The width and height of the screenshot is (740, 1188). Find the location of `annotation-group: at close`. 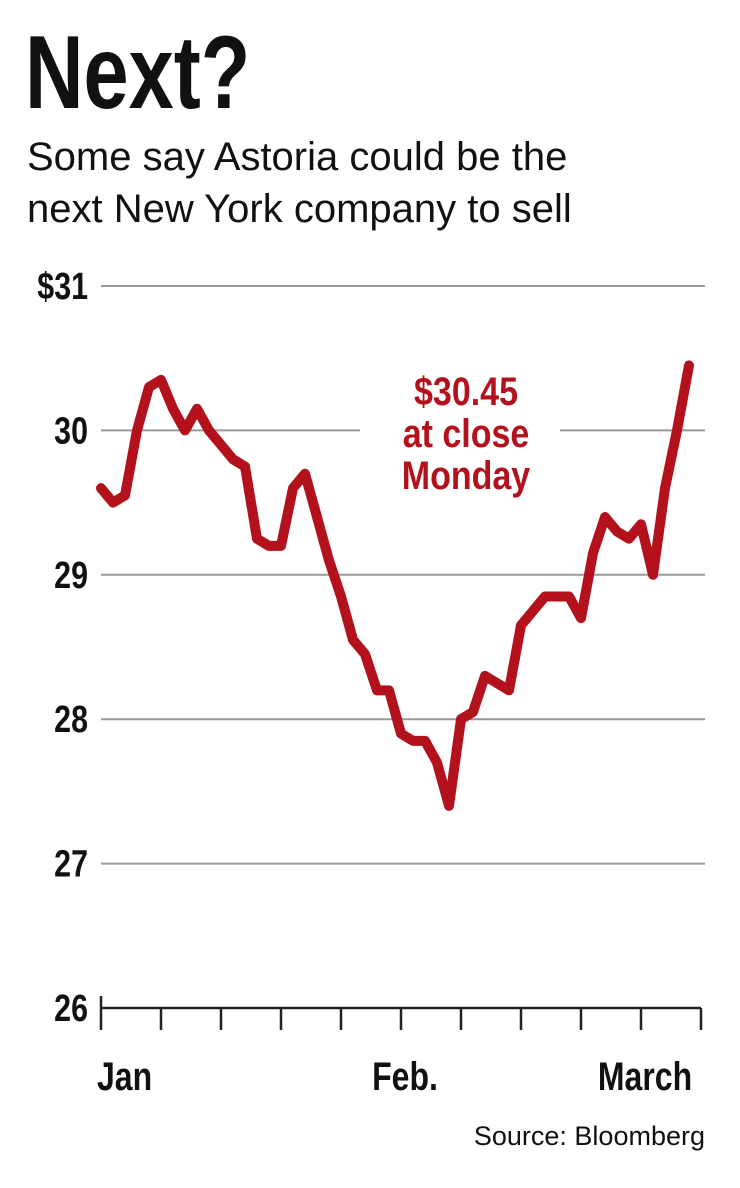

annotation-group: at close is located at coordinates (466, 432).